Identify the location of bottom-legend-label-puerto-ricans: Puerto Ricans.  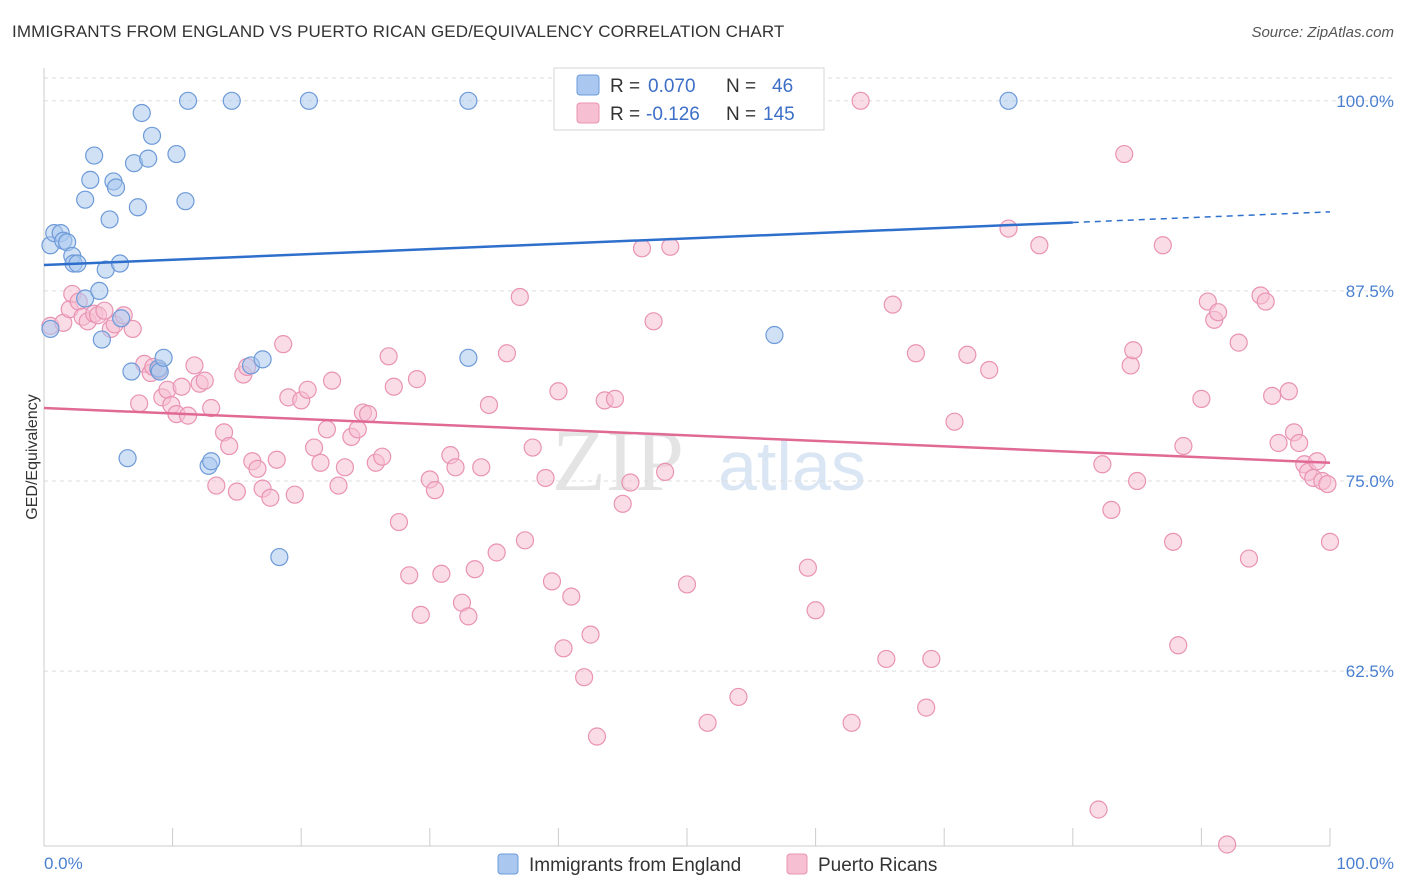
(877, 865).